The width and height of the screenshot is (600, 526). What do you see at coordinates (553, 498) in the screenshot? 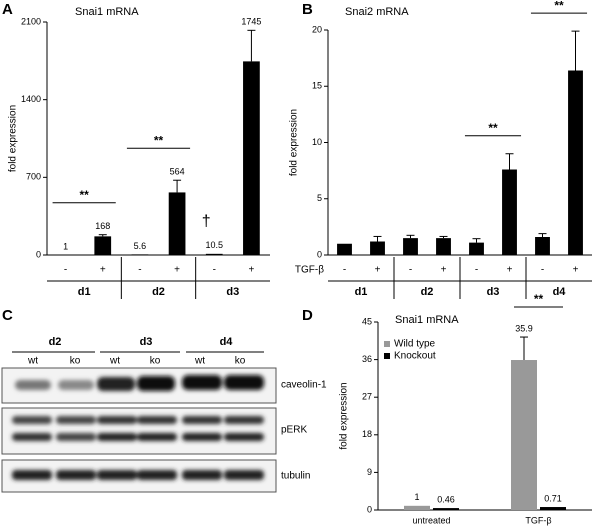
I see `value-label: 0.71` at bounding box center [553, 498].